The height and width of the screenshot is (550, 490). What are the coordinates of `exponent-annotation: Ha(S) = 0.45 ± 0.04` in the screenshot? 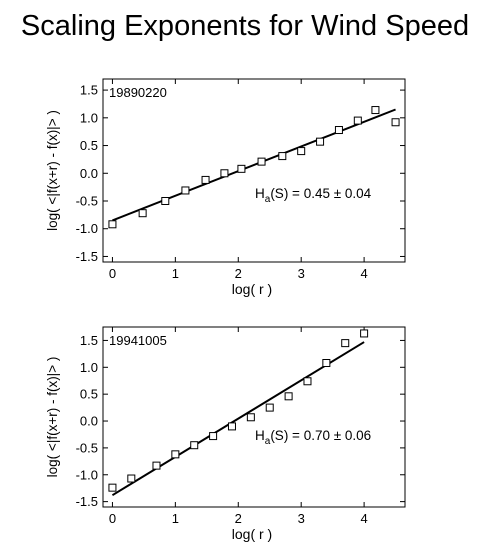 It's located at (313, 195).